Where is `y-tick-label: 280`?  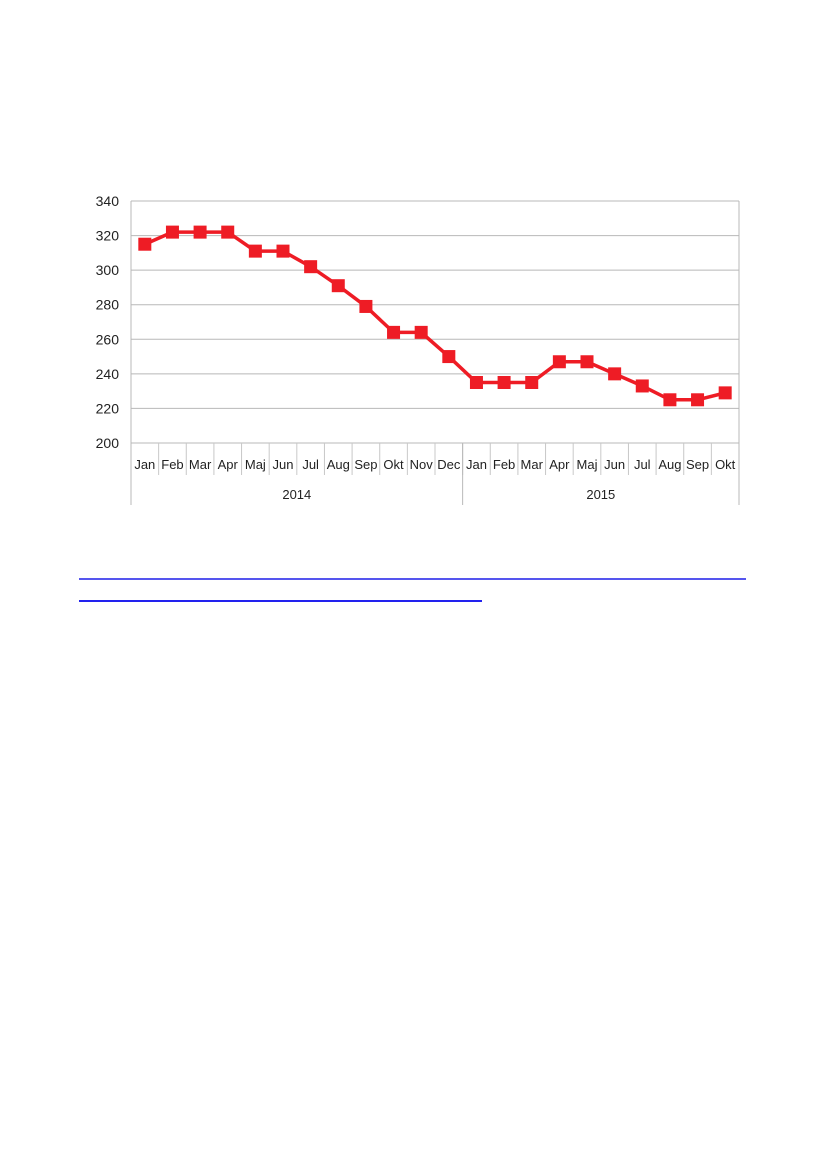 y-tick-label: 280 is located at coordinates (108, 305).